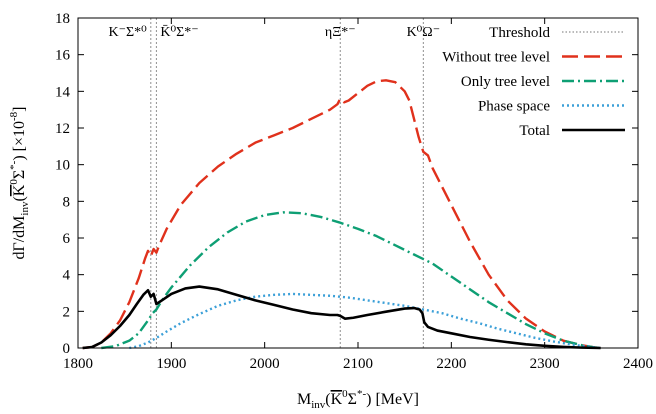  I want to click on x-tick-label: 2100, so click(358, 364).